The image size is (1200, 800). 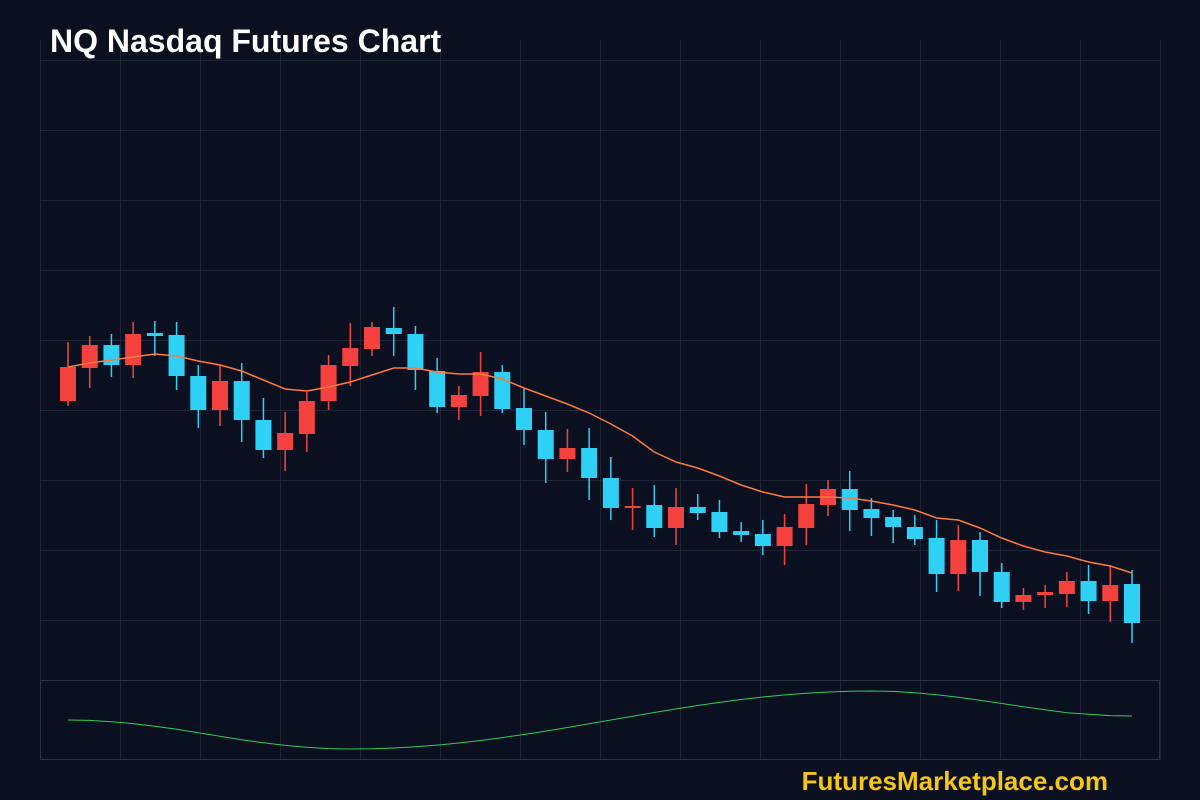 I want to click on indicator-line, so click(x=600, y=720).